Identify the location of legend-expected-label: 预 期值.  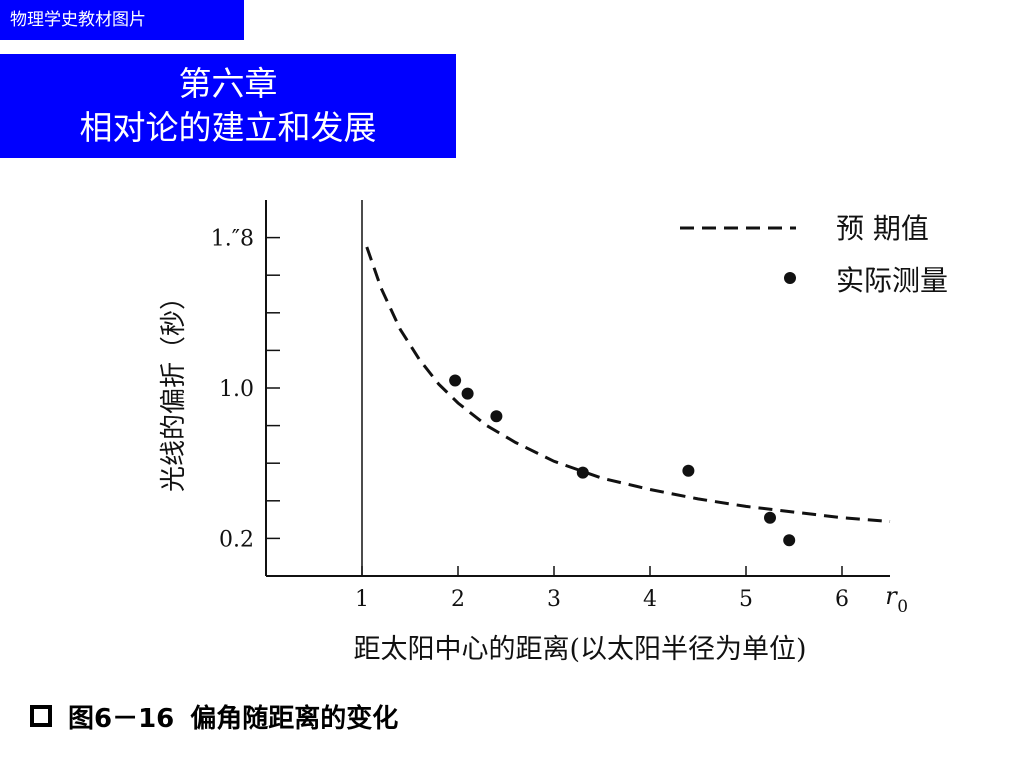
(882, 228).